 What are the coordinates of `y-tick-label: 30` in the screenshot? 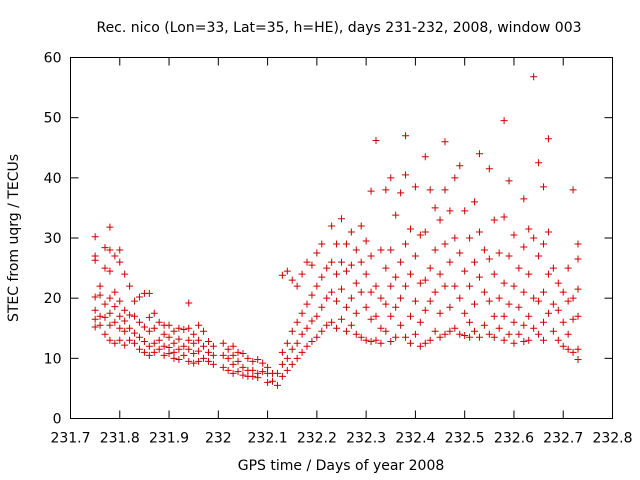 It's located at (53, 239).